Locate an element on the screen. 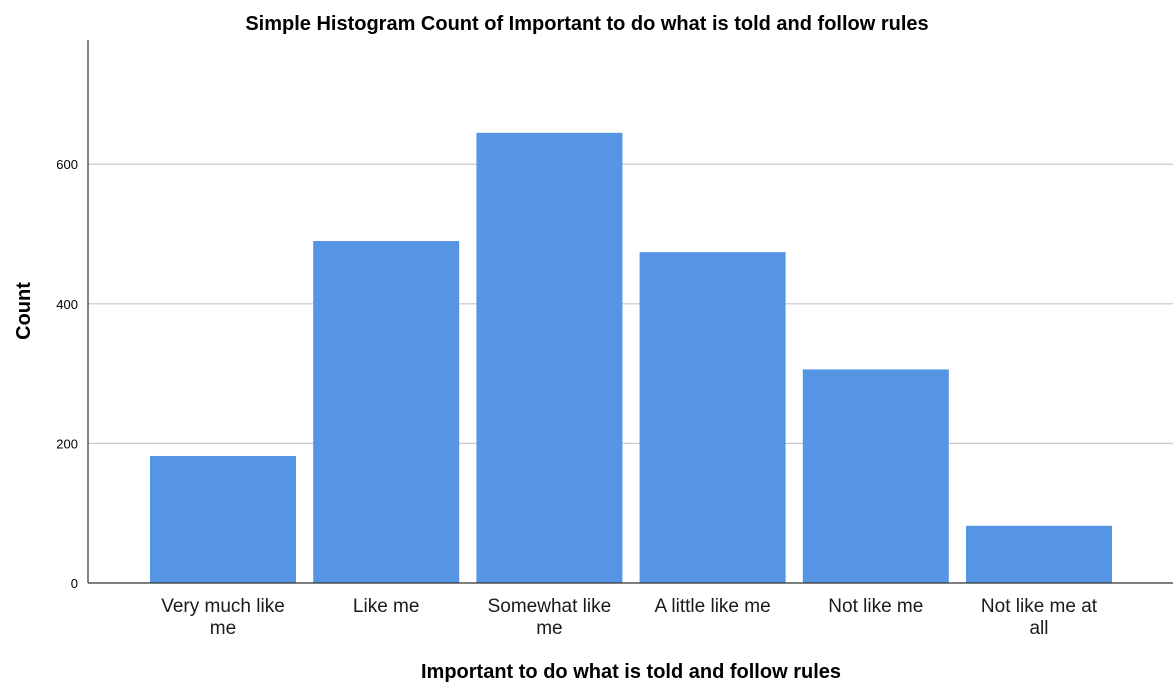  y-axis-title: Count is located at coordinates (24, 311).